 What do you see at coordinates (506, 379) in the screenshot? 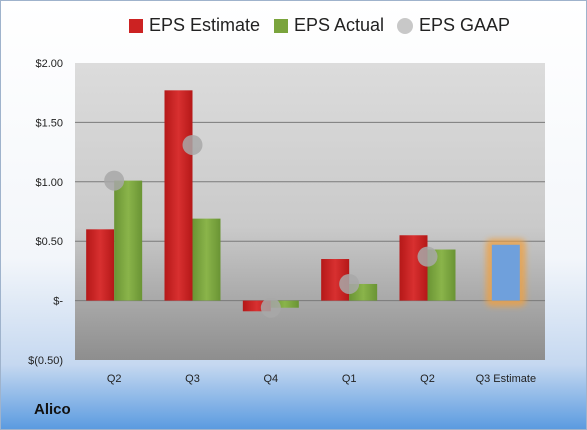
I see `x-tick-label: Q3 Estimate` at bounding box center [506, 379].